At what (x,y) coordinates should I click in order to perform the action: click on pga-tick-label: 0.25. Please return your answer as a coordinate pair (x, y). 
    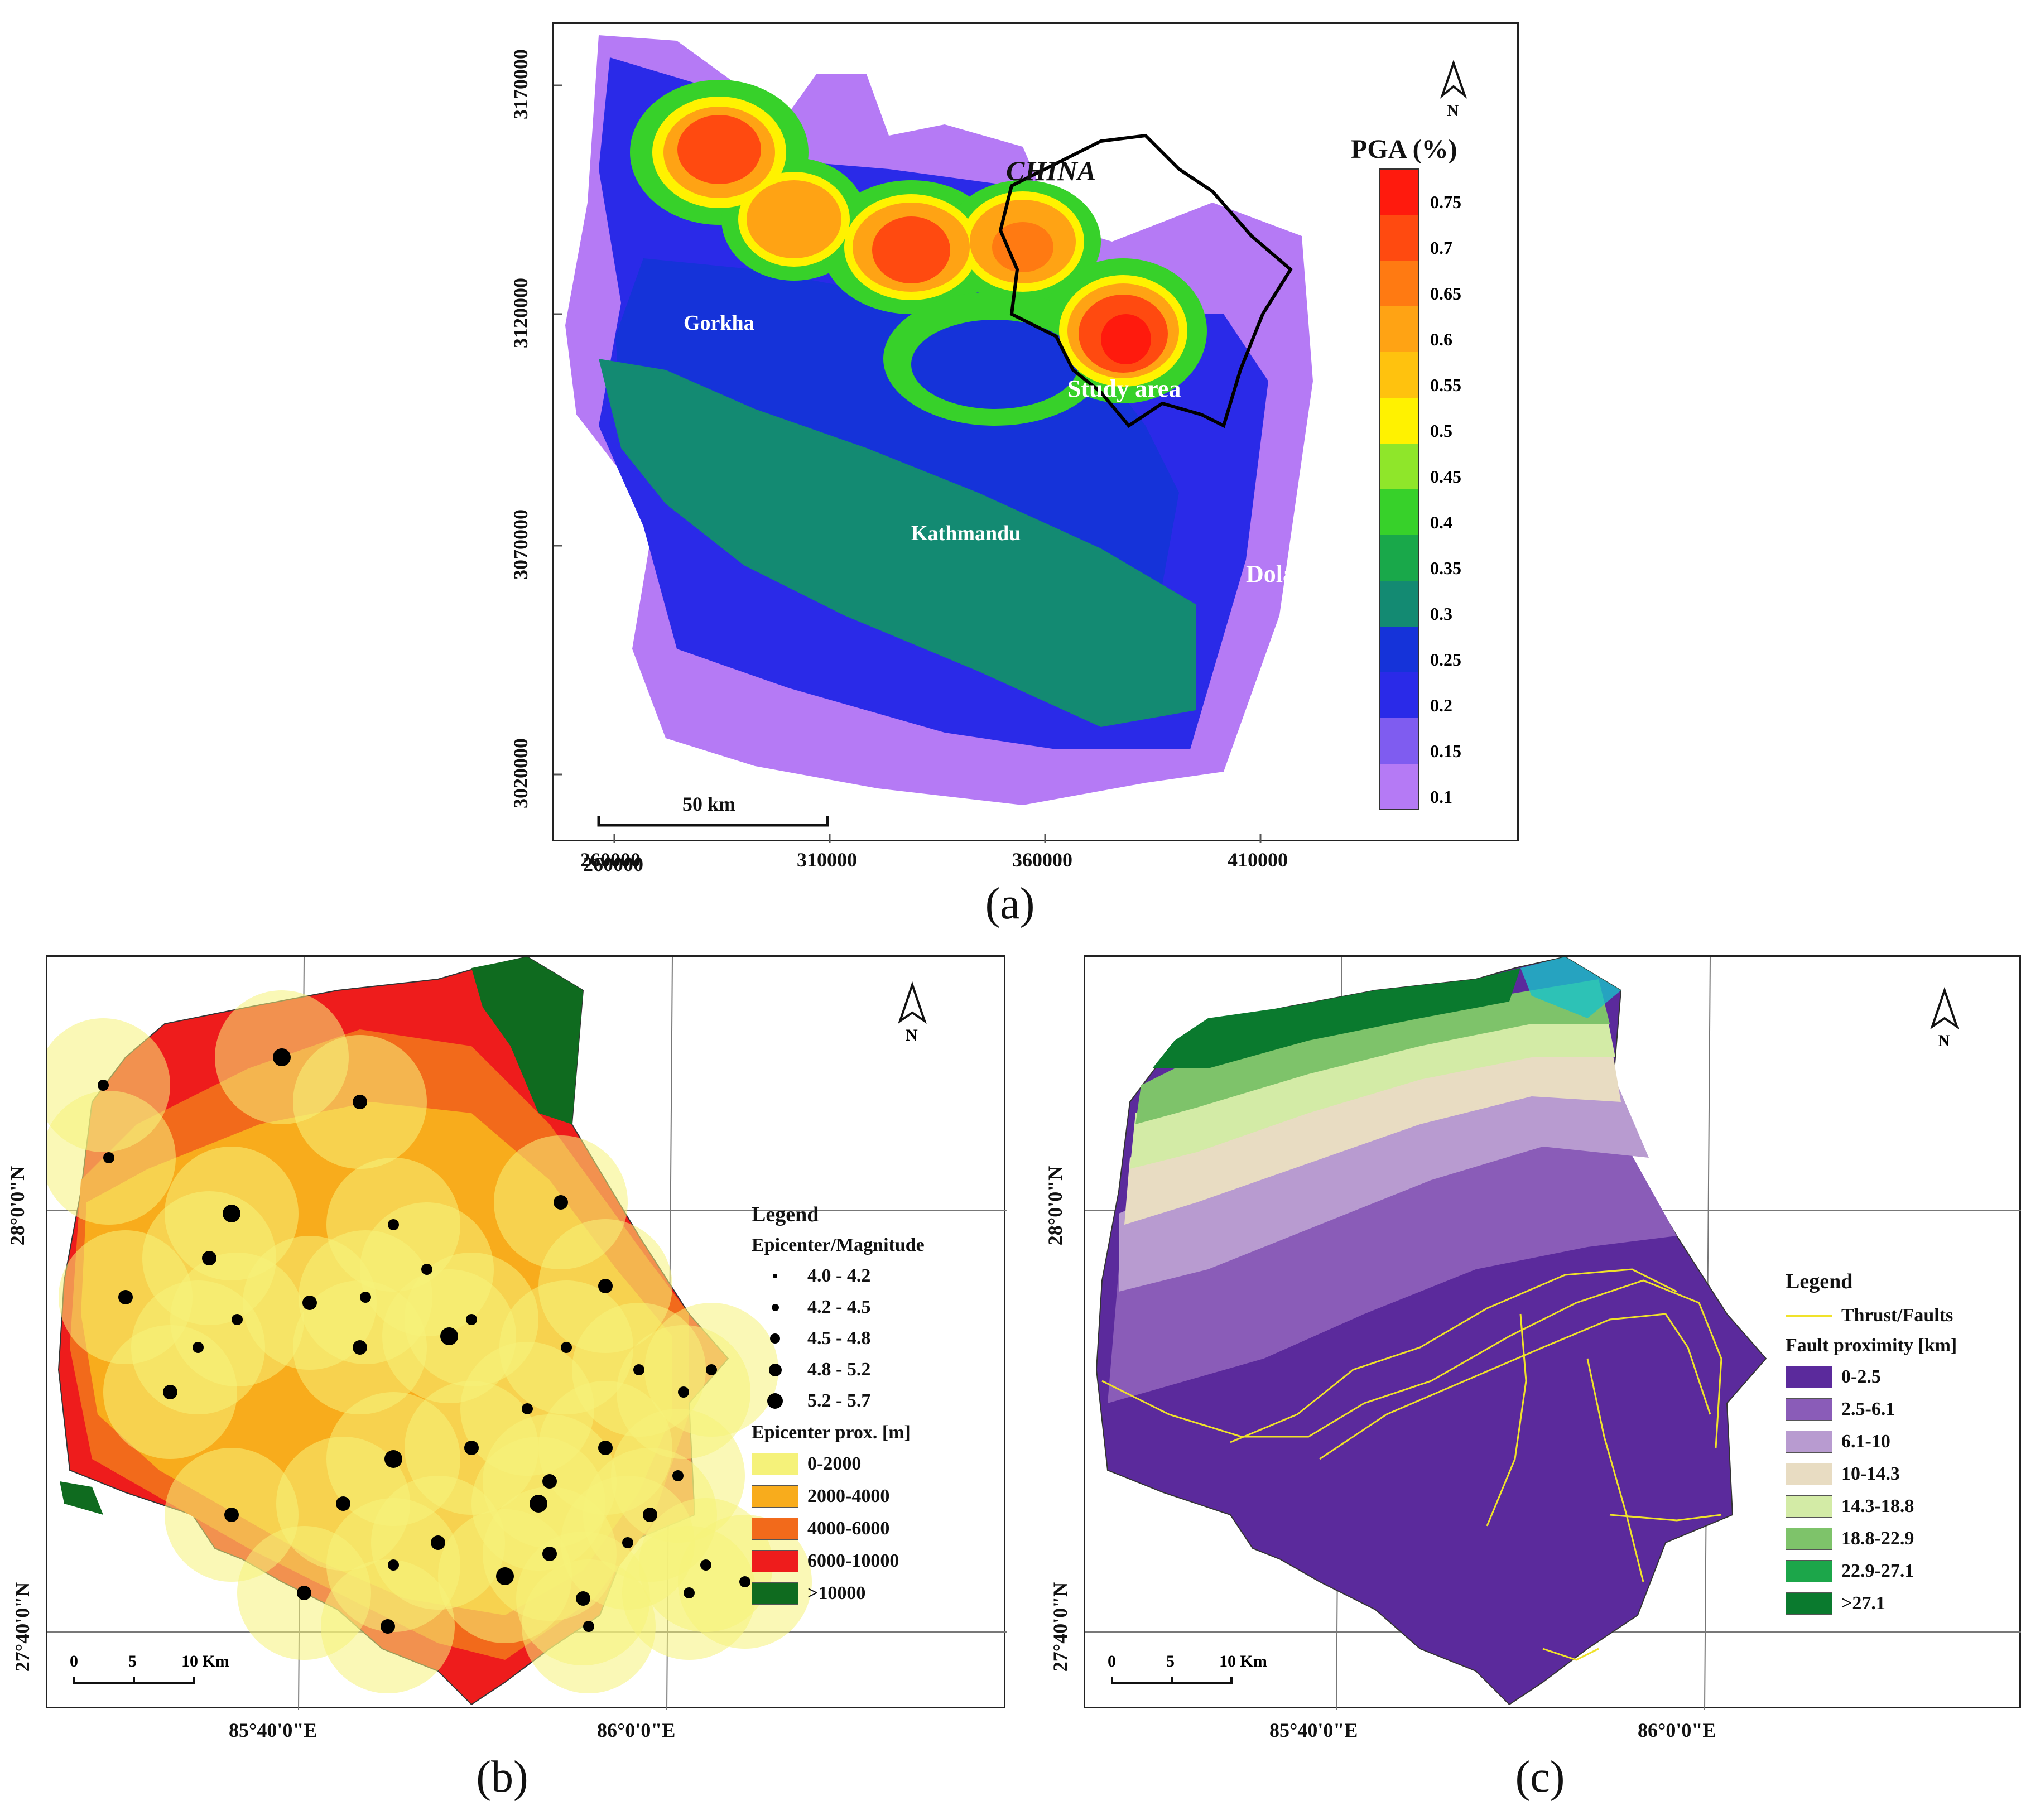
    Looking at the image, I should click on (1445, 659).